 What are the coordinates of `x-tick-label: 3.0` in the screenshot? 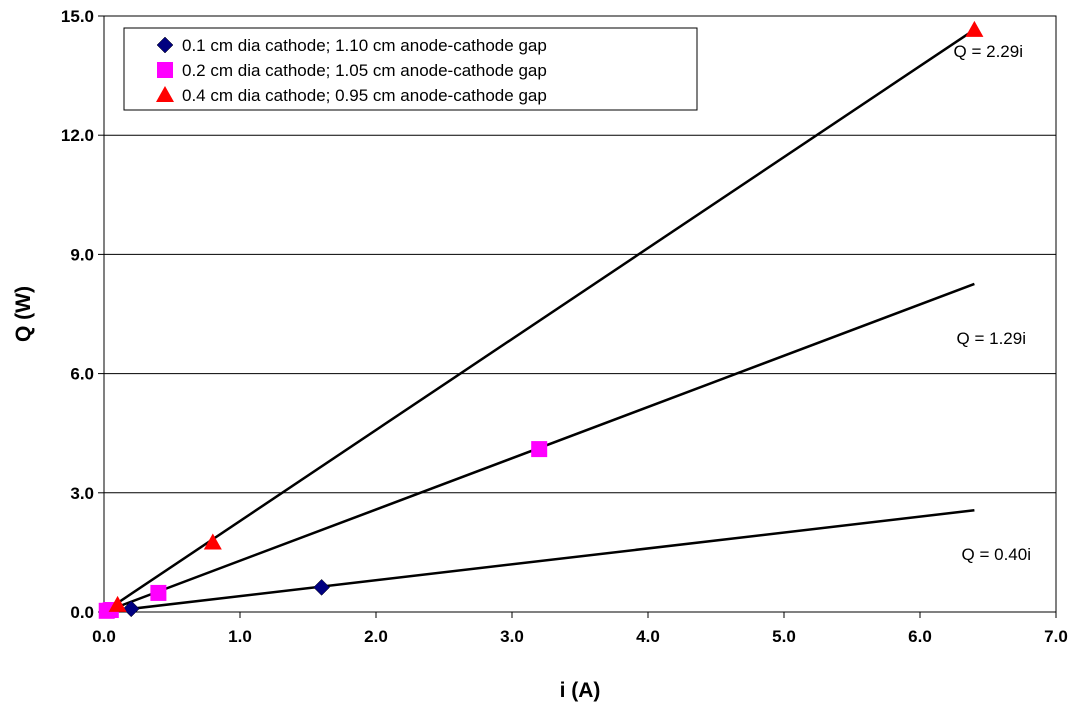 It's located at (512, 636).